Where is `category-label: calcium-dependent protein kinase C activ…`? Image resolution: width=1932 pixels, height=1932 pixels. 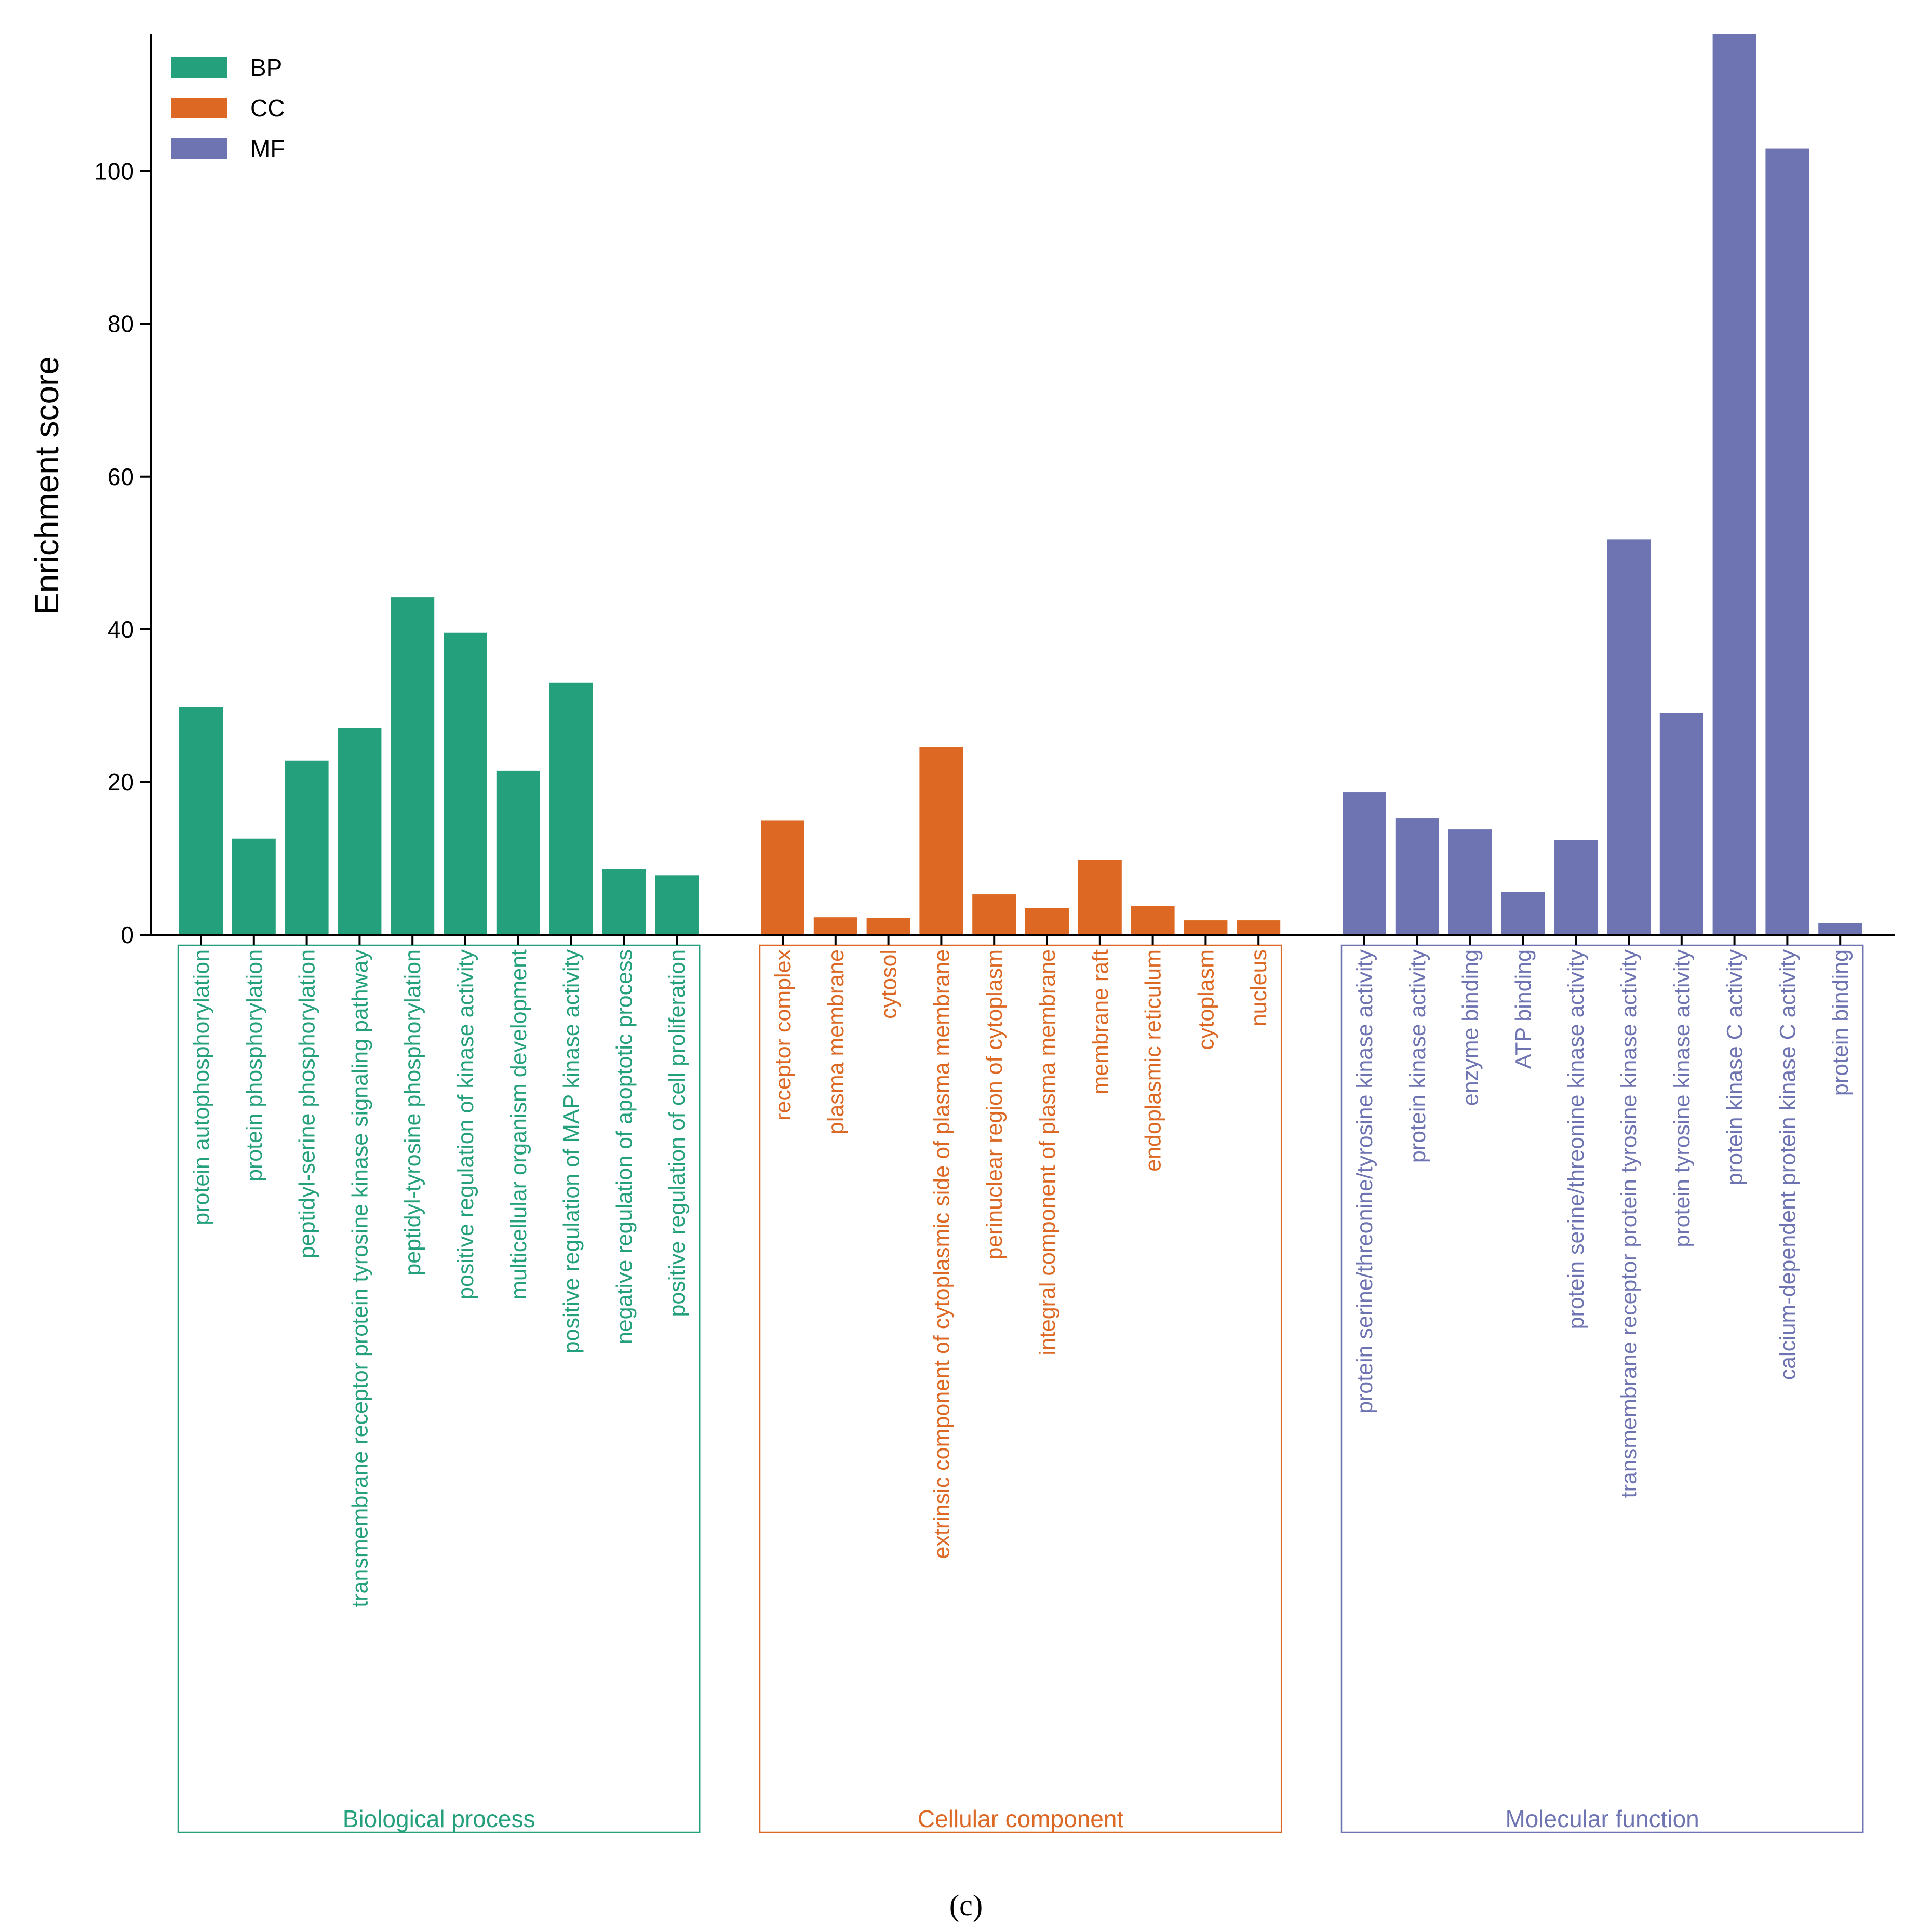
category-label: calcium-dependent protein kinase C activ… is located at coordinates (1788, 1165).